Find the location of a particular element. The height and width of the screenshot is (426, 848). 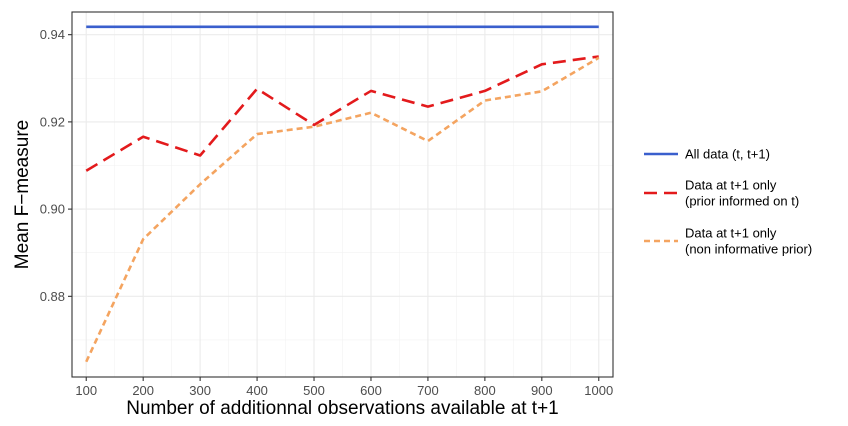

y-tick-label: 0.88 is located at coordinates (52, 296).